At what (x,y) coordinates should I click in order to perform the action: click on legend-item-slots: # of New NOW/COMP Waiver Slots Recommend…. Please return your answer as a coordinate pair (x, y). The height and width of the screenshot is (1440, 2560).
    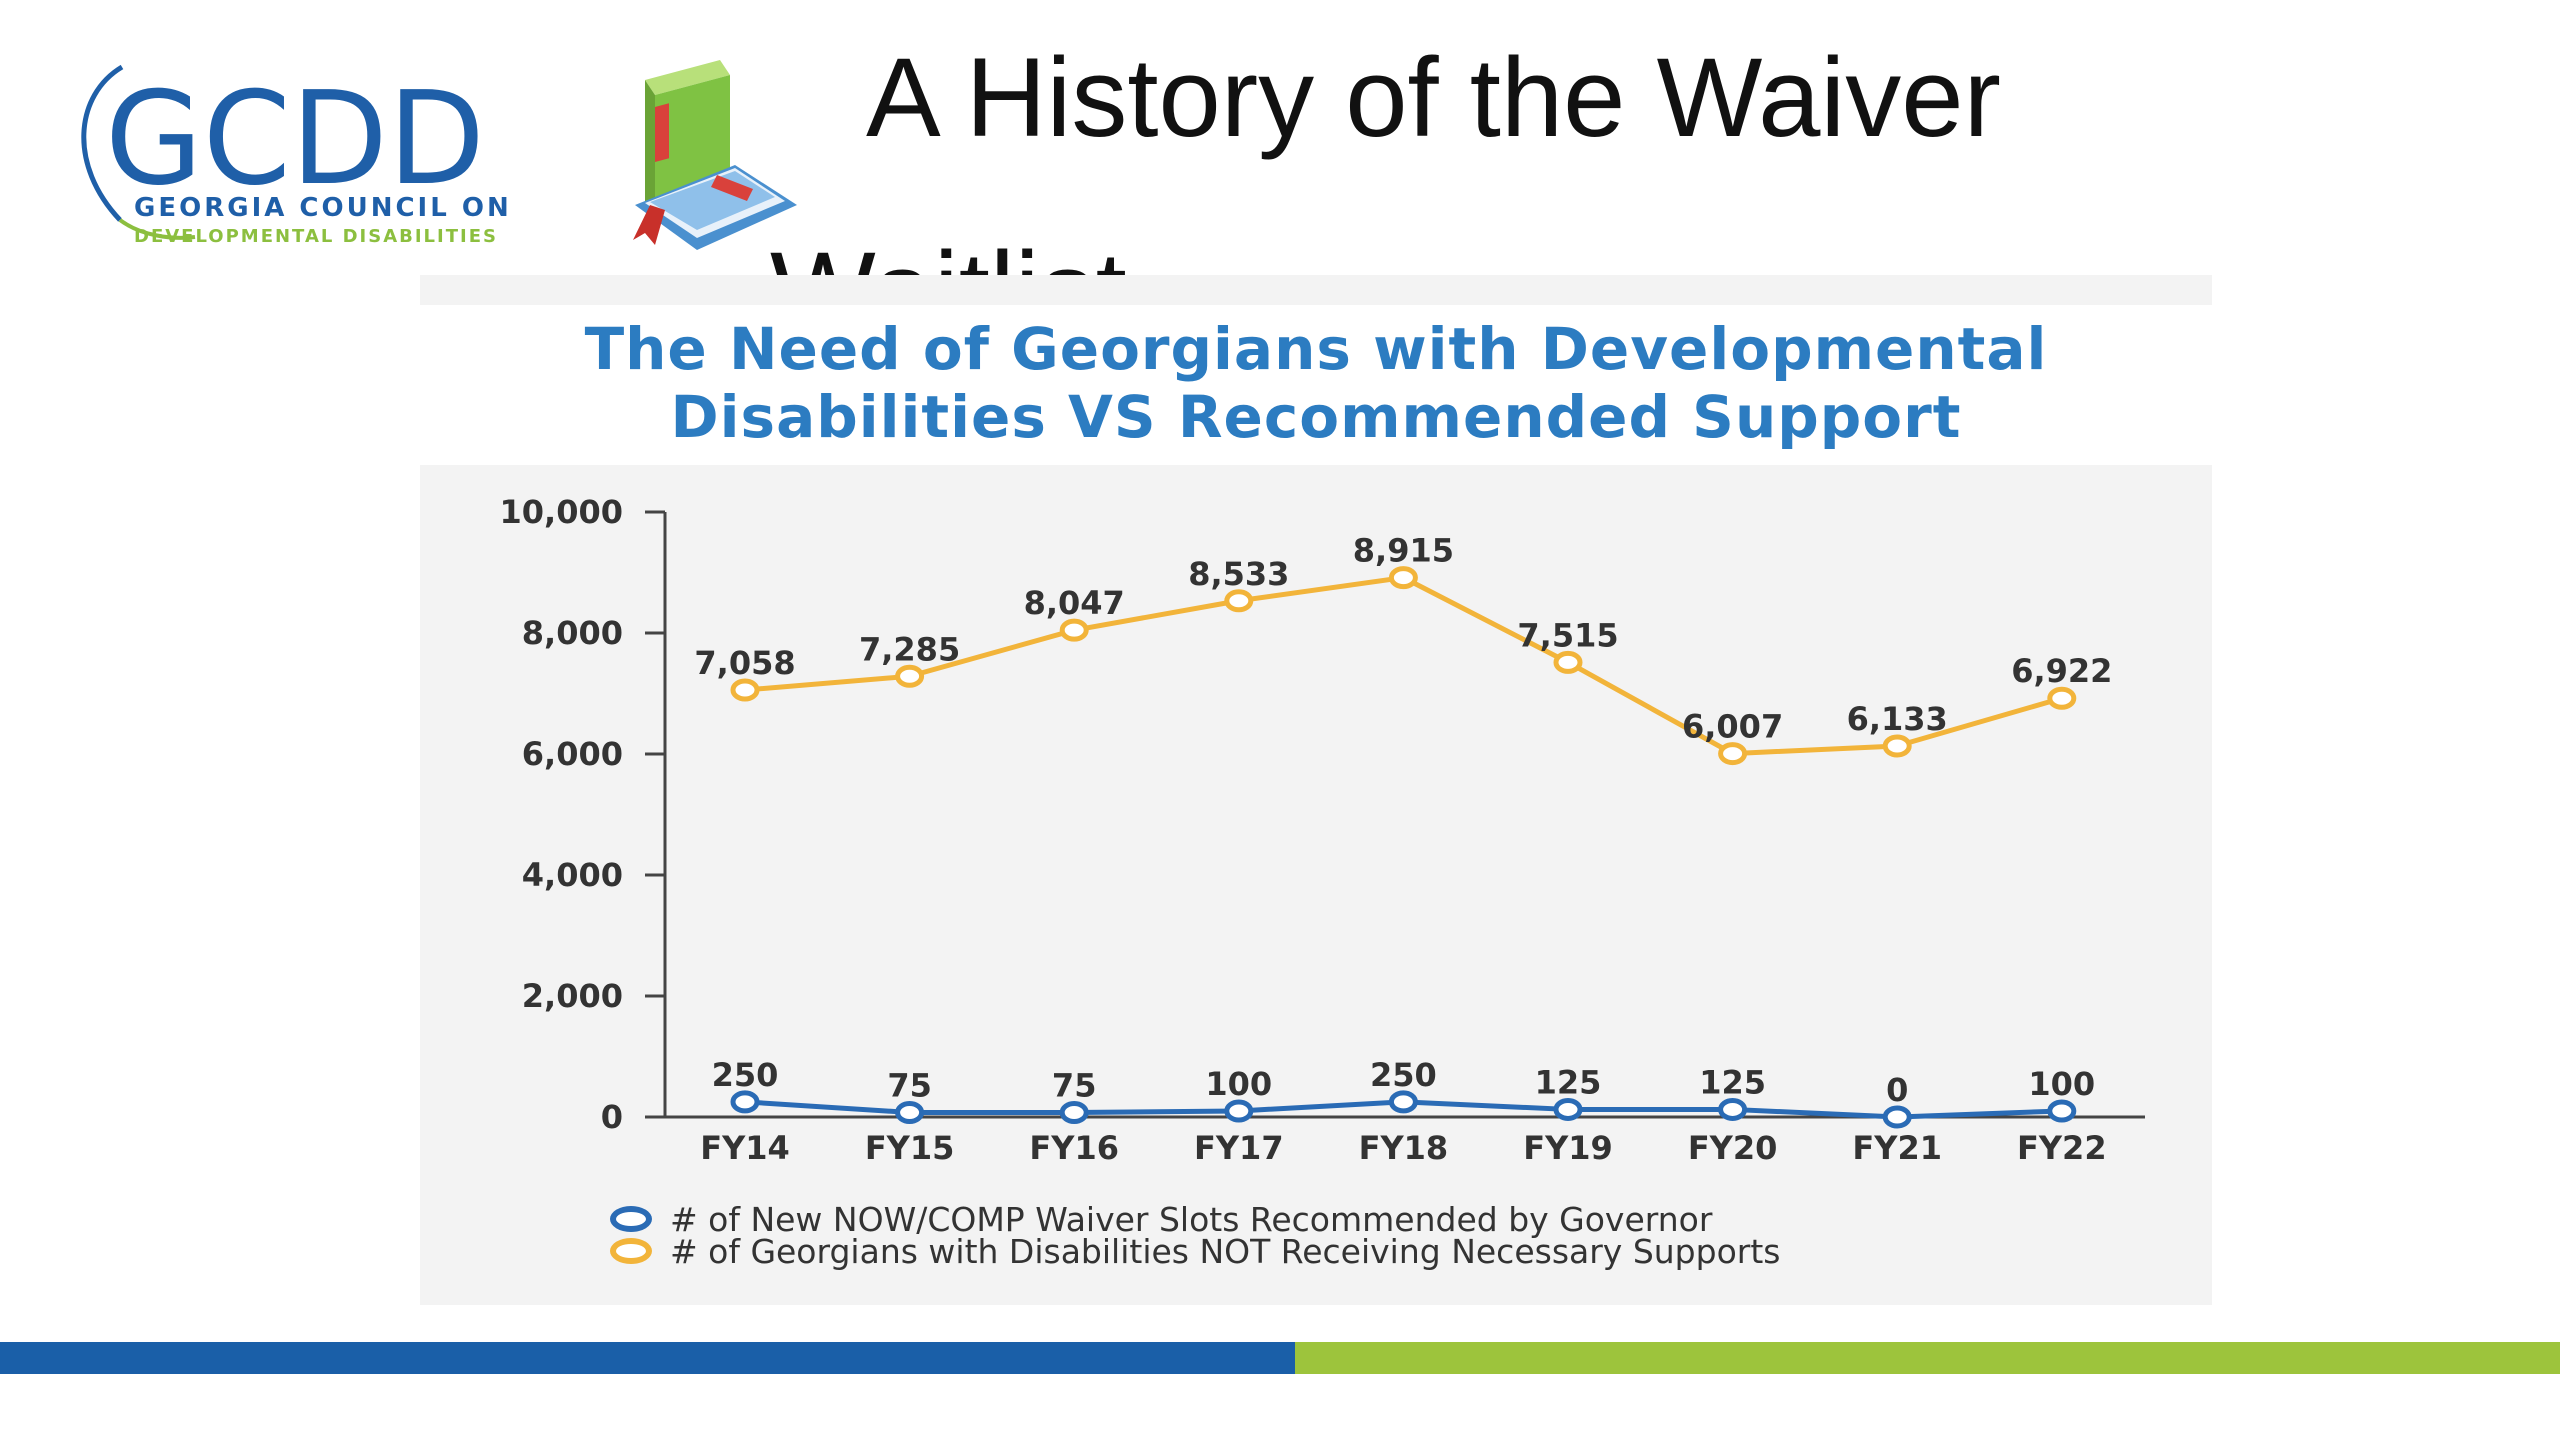
    Looking at the image, I should click on (1195, 1219).